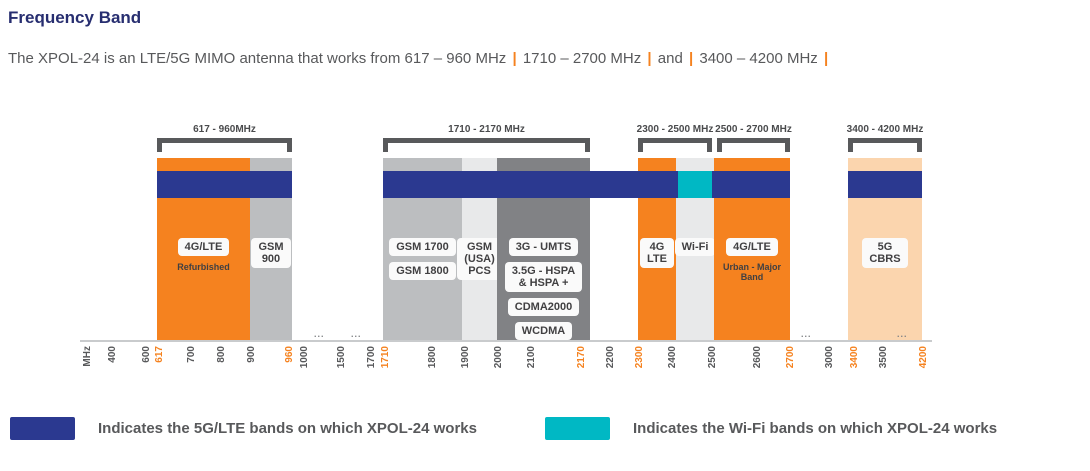  I want to click on band-chip-gsm-900: GSM 900, so click(271, 253).